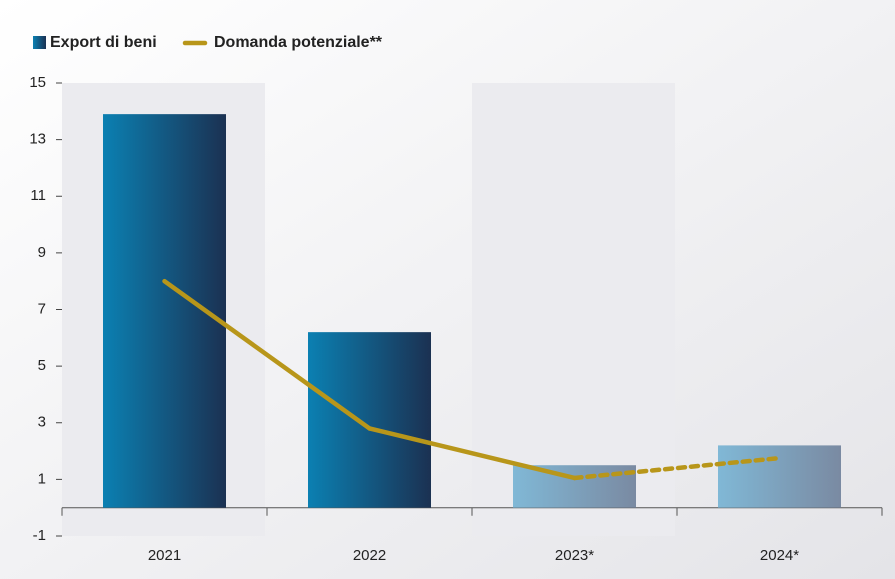 The height and width of the screenshot is (579, 895). Describe the element at coordinates (37, 82) in the screenshot. I see `y-tick-label: 15` at that location.